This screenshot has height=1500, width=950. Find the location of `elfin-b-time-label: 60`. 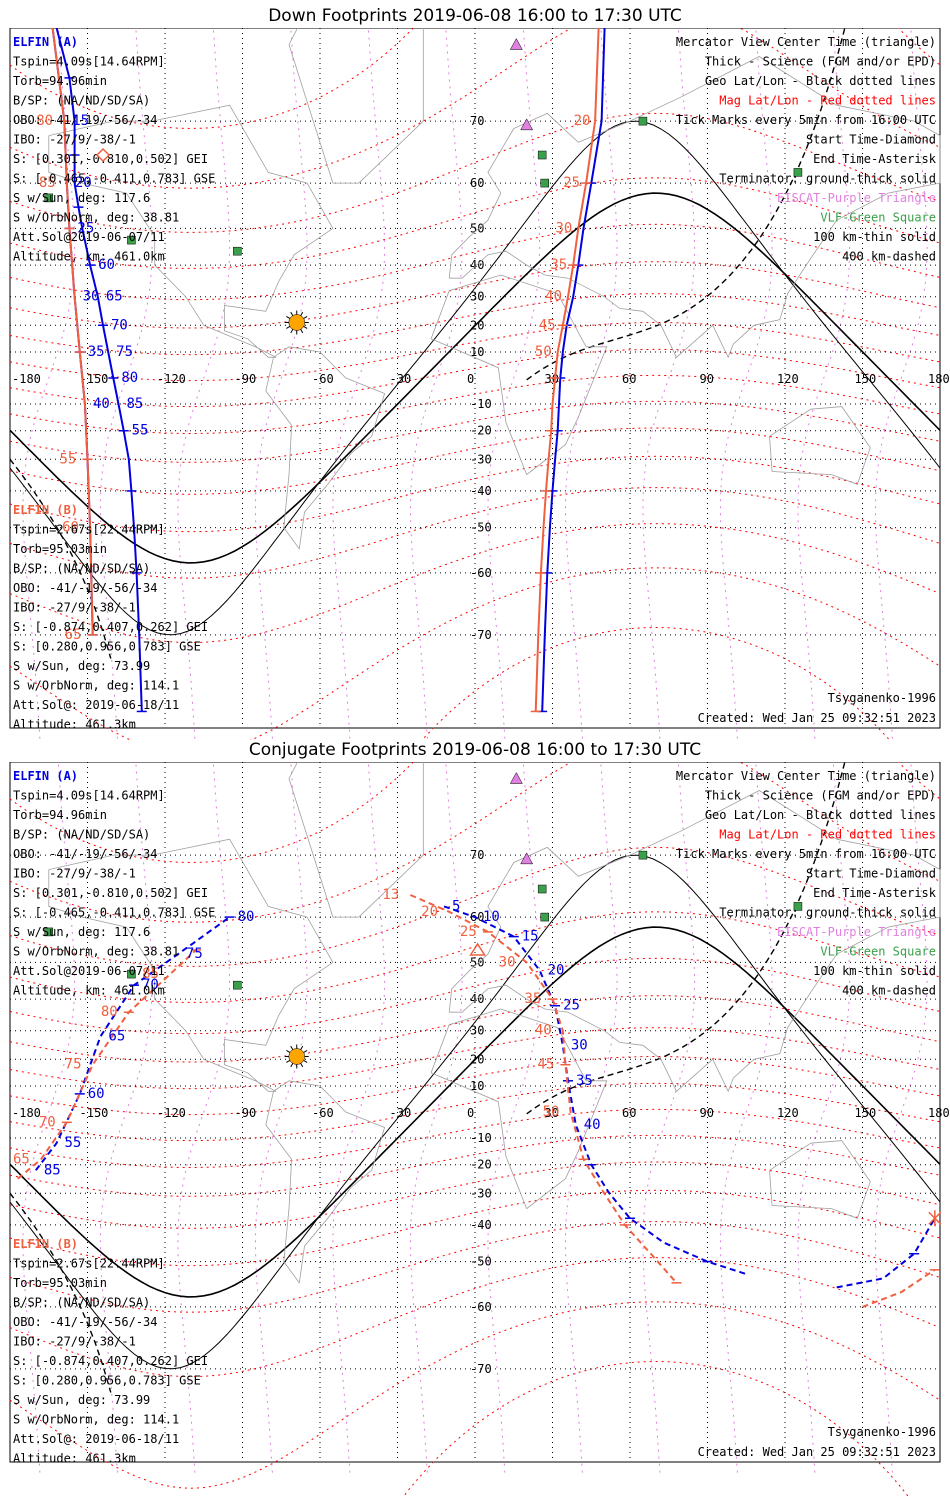

elfin-b-time-label: 60 is located at coordinates (70, 528).